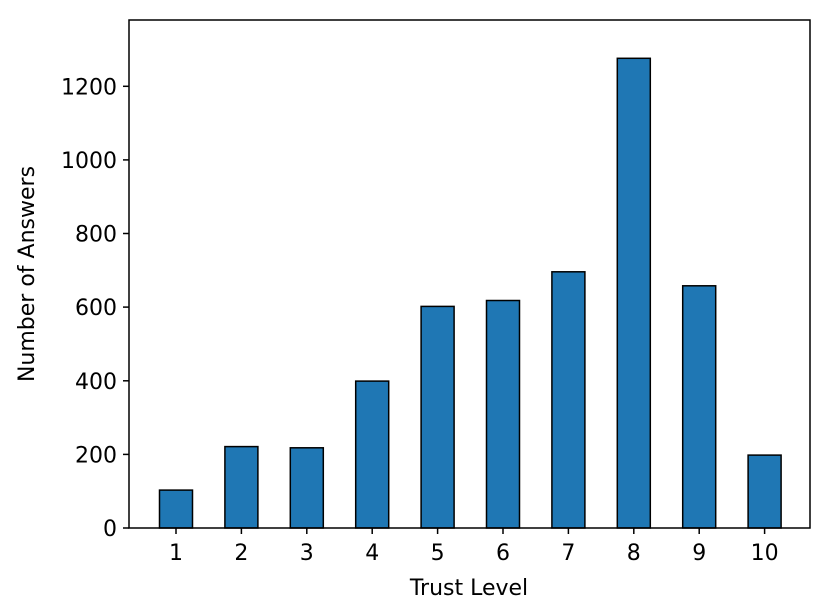  What do you see at coordinates (568, 553) in the screenshot?
I see `x-tick-label-7: 7` at bounding box center [568, 553].